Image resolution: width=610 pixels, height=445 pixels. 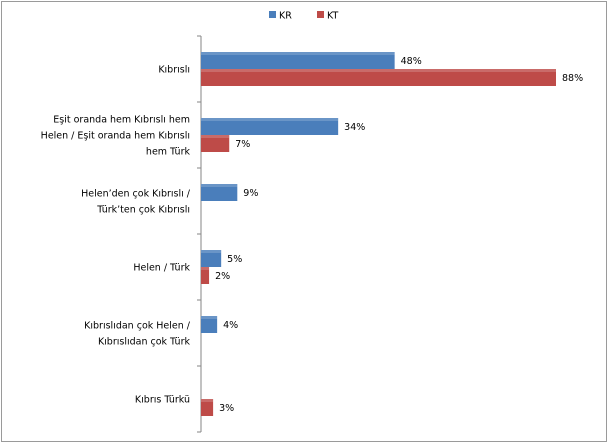 What do you see at coordinates (144, 342) in the screenshot?
I see `category-label: Kıbrıslıdan çok Türk` at bounding box center [144, 342].